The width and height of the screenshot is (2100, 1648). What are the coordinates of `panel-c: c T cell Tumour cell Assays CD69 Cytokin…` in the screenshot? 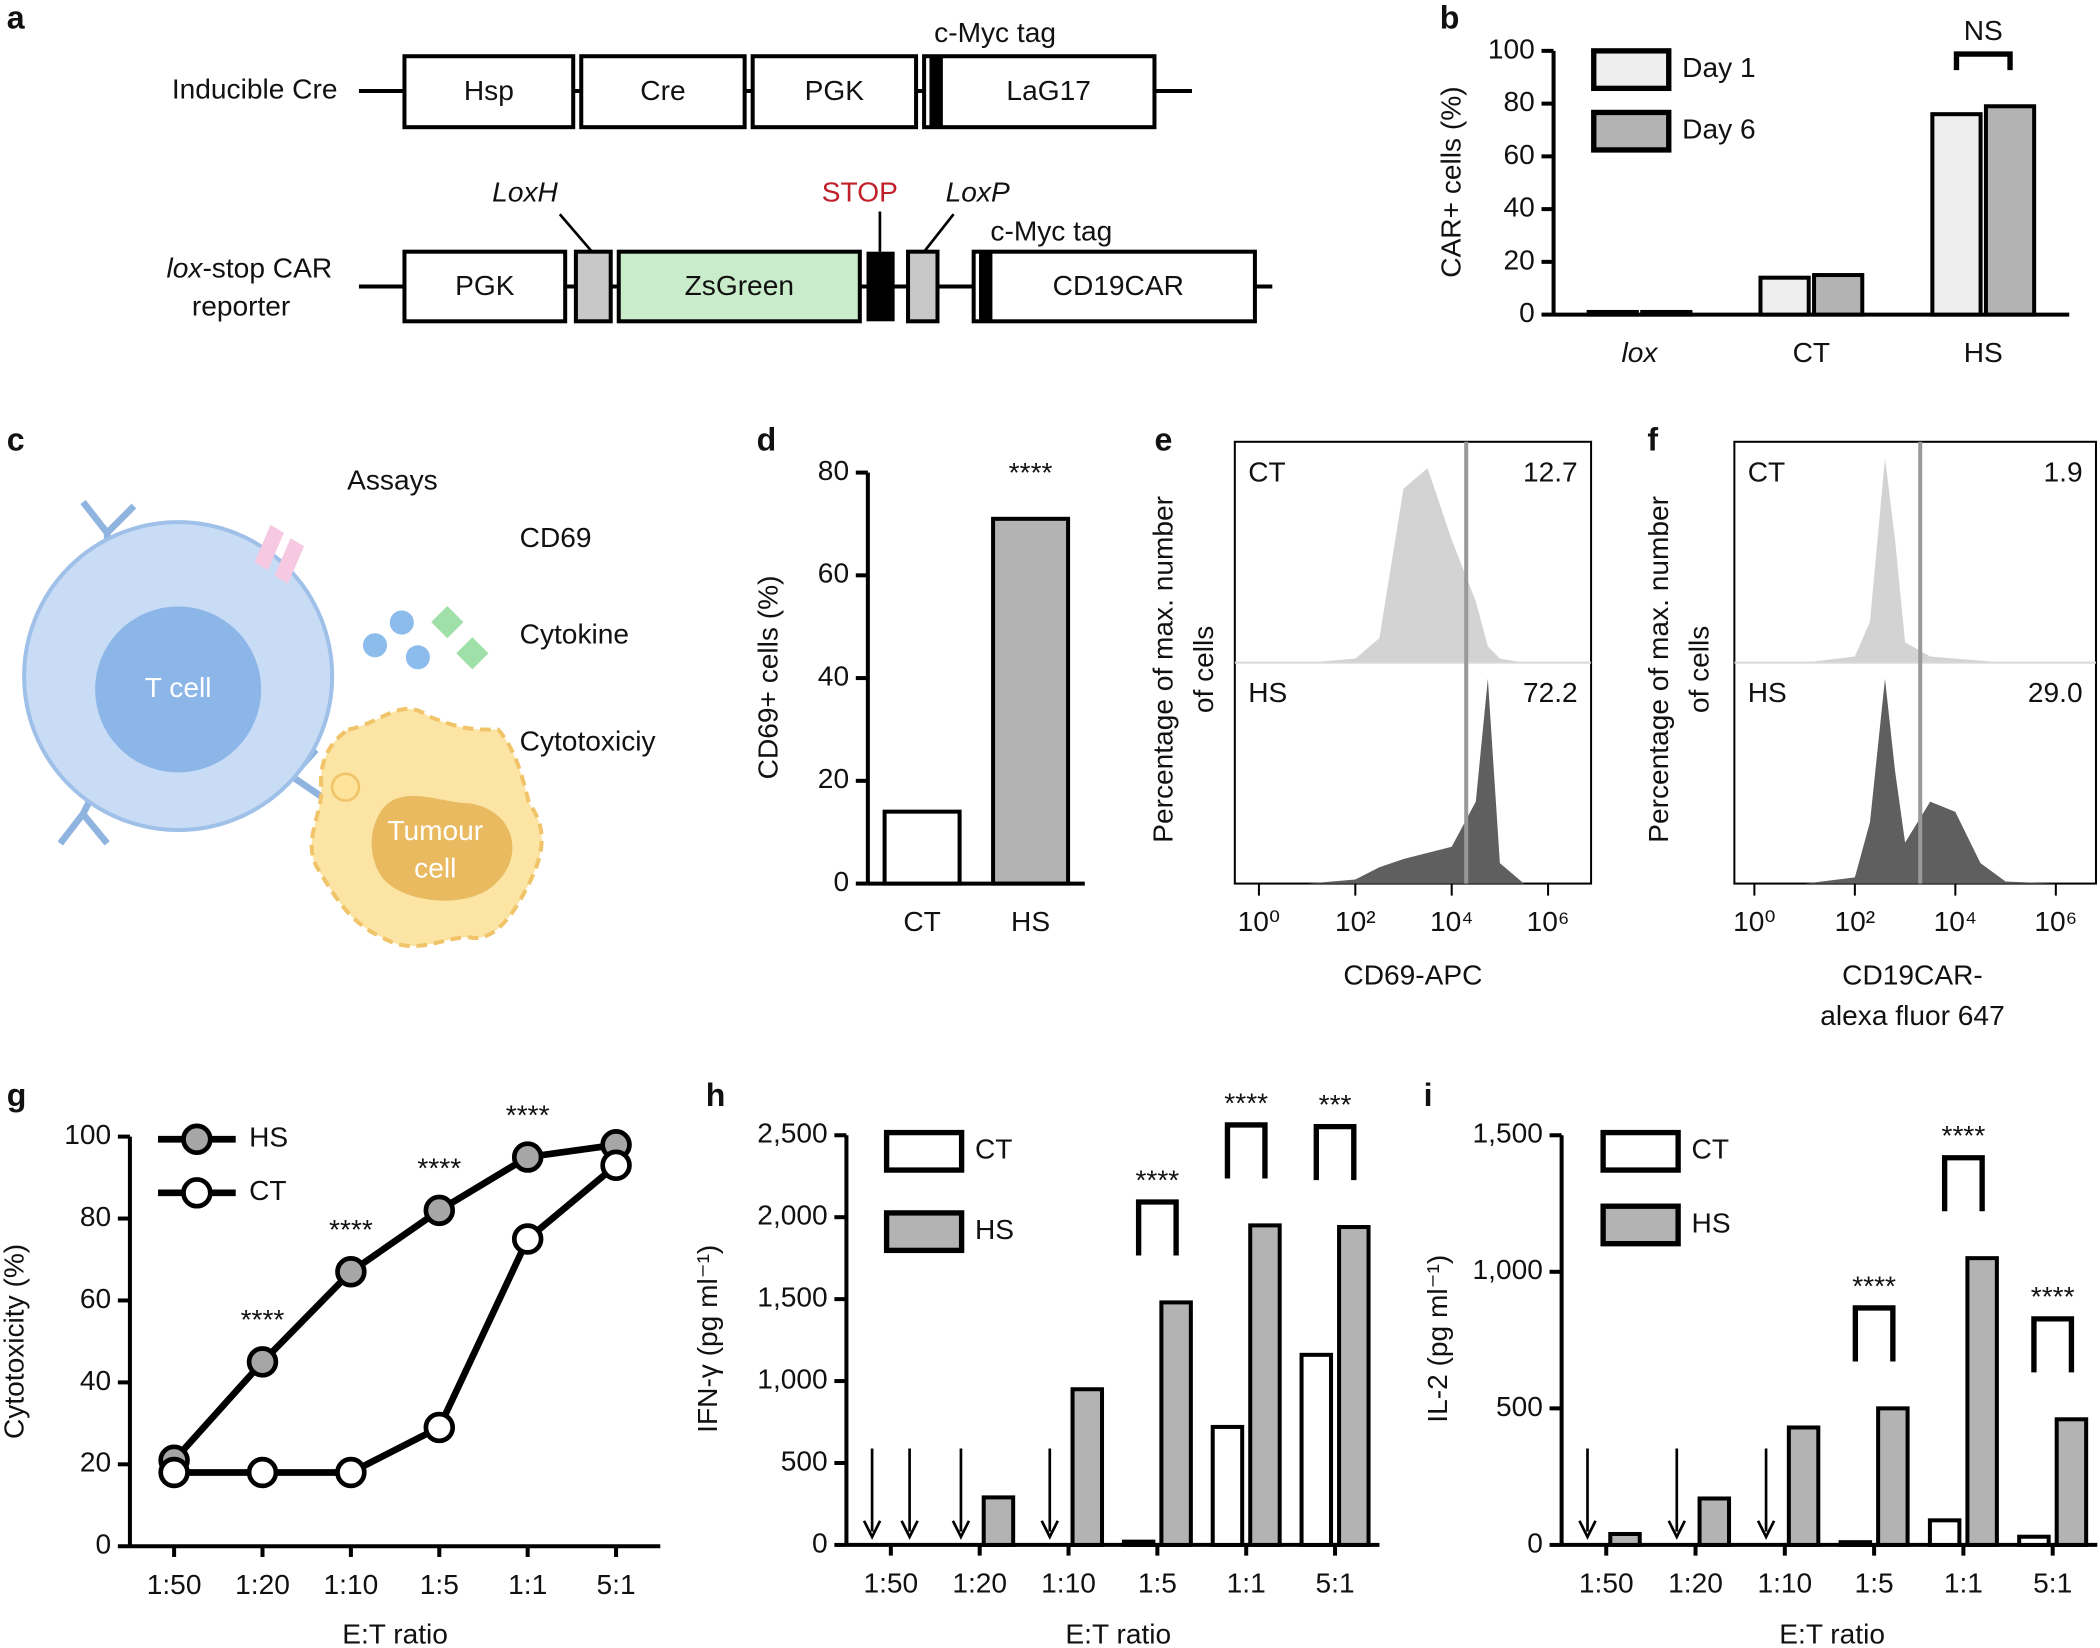 It's located at (331, 684).